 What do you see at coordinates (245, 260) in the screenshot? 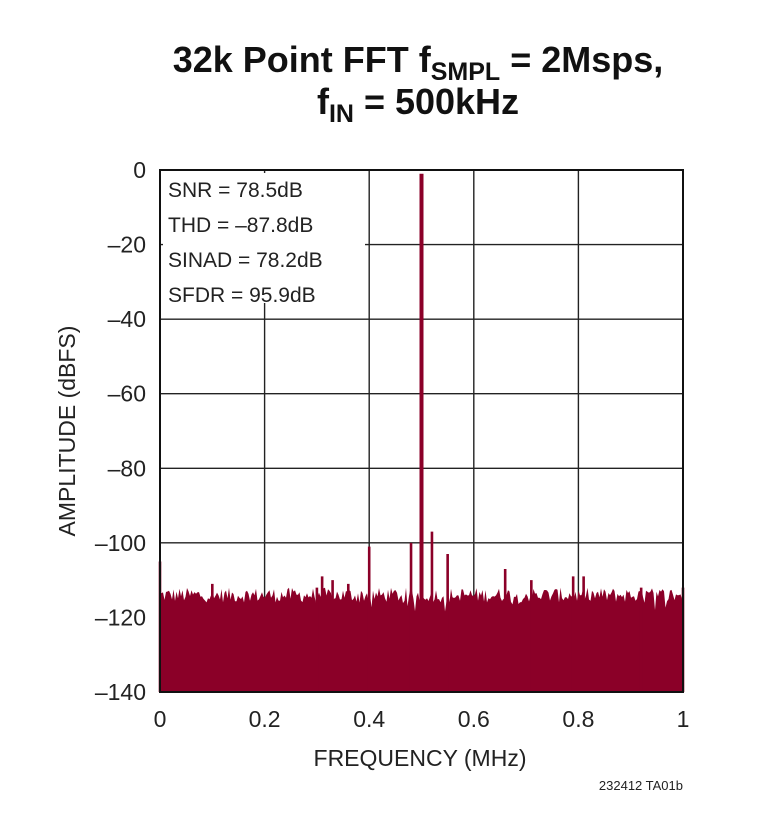
I see `annotation-text: SINAD = 78.2dB` at bounding box center [245, 260].